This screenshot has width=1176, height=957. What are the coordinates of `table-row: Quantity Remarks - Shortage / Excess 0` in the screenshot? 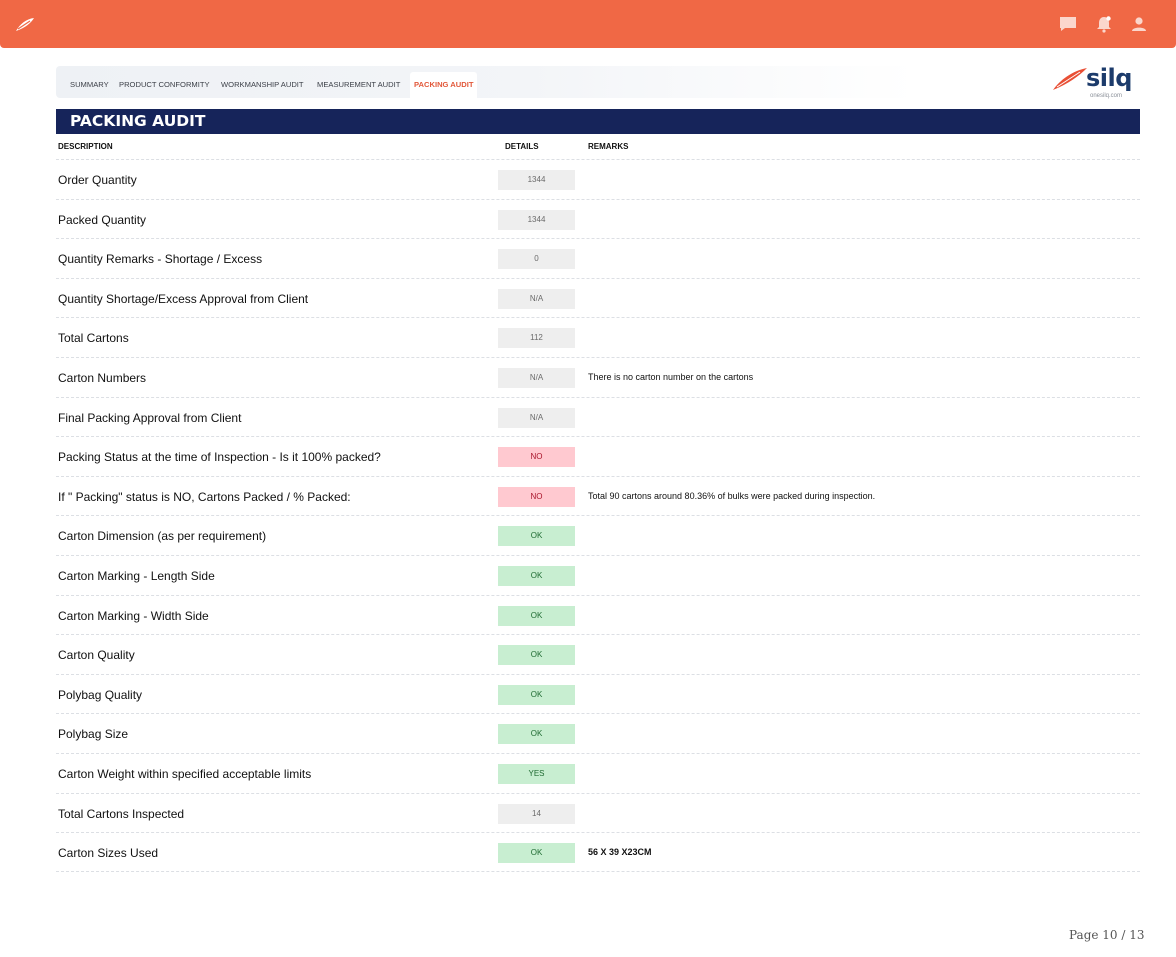 It's located at (598, 258).